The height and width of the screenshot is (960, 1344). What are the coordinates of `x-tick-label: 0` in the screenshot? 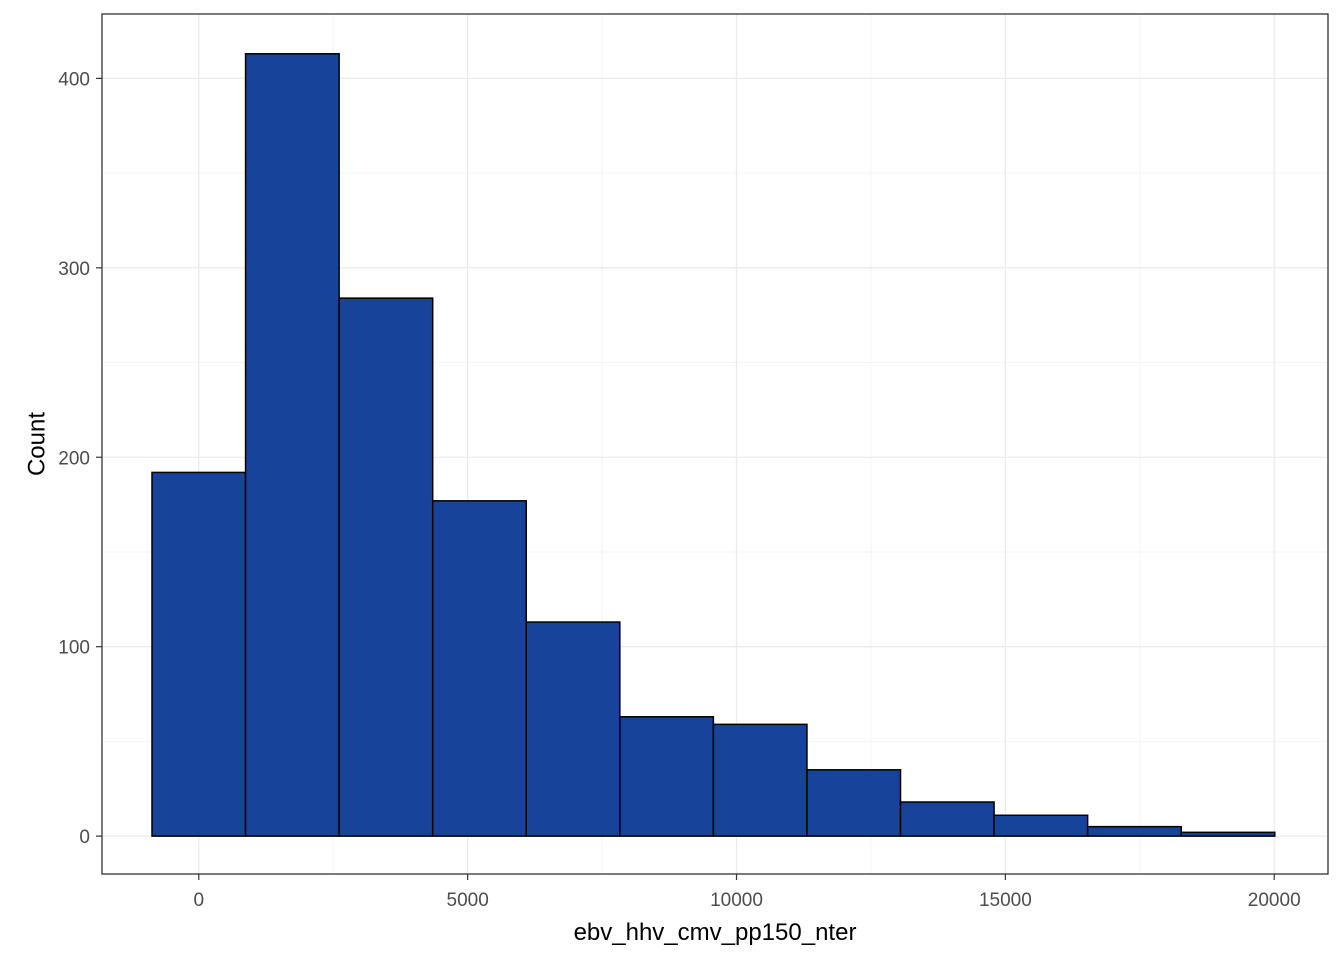 It's located at (199, 900).